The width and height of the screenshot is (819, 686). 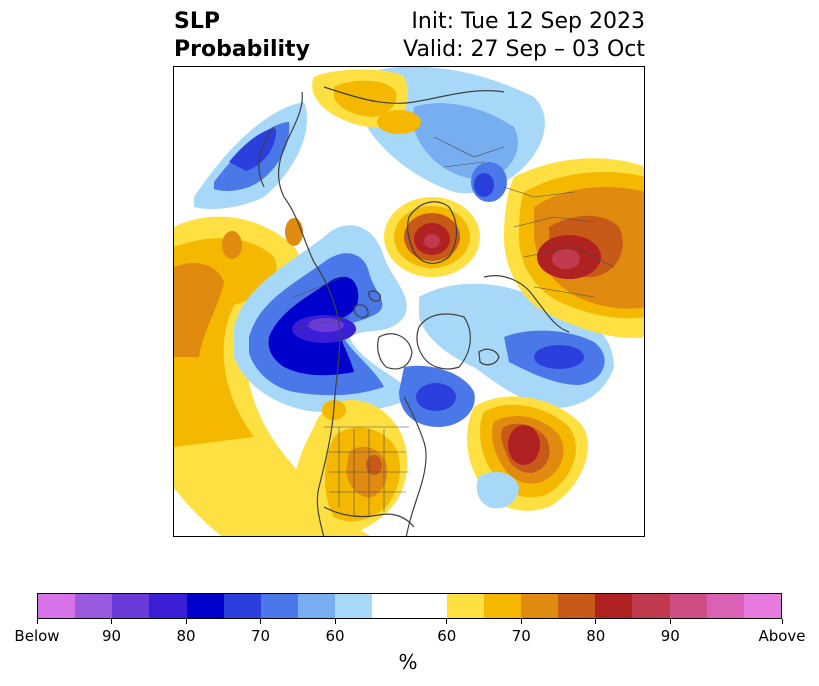 I want to click on colorbar-label-0: Below, so click(x=37, y=636).